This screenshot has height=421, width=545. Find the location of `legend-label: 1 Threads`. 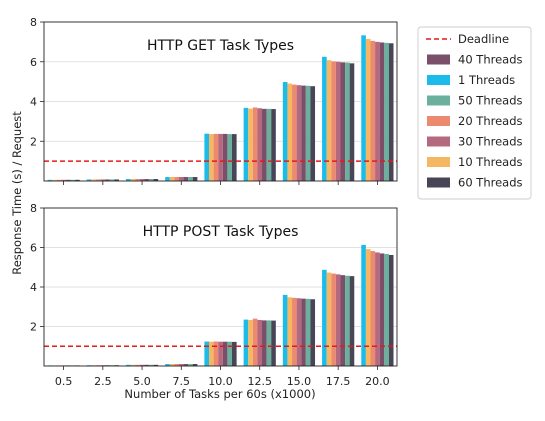

legend-label: 1 Threads is located at coordinates (486, 80).